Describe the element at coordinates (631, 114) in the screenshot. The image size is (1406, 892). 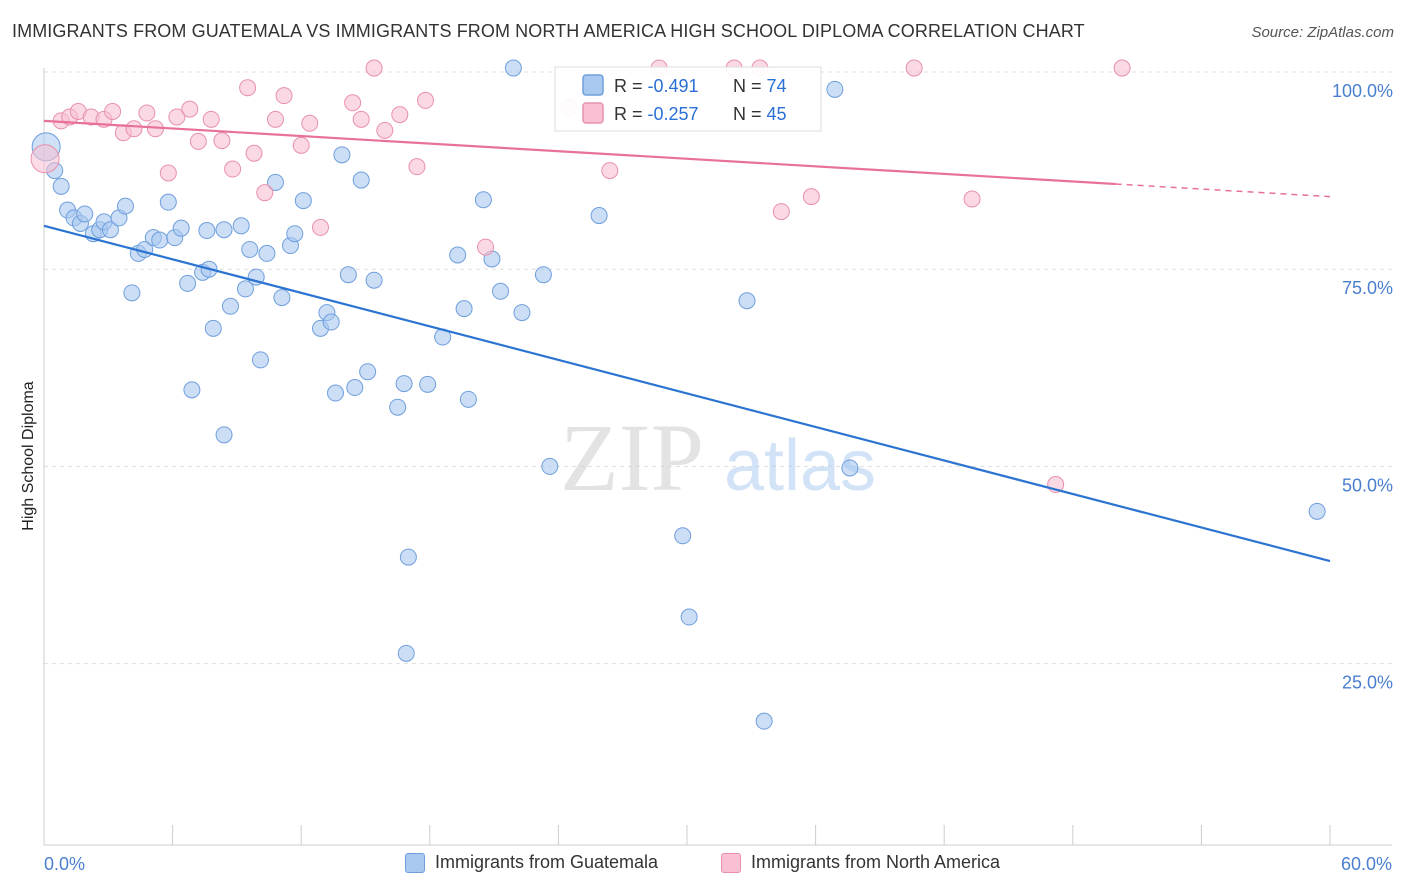
I see `r-label: R =` at that location.